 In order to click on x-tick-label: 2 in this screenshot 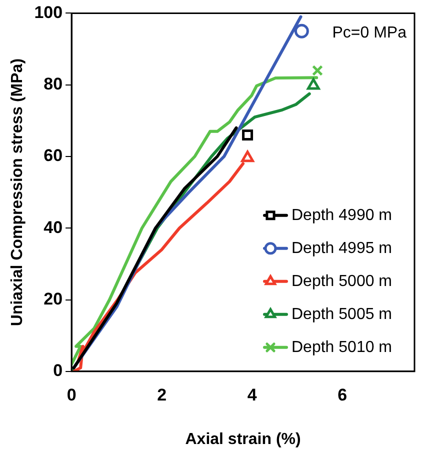, I will do `click(162, 394)`.